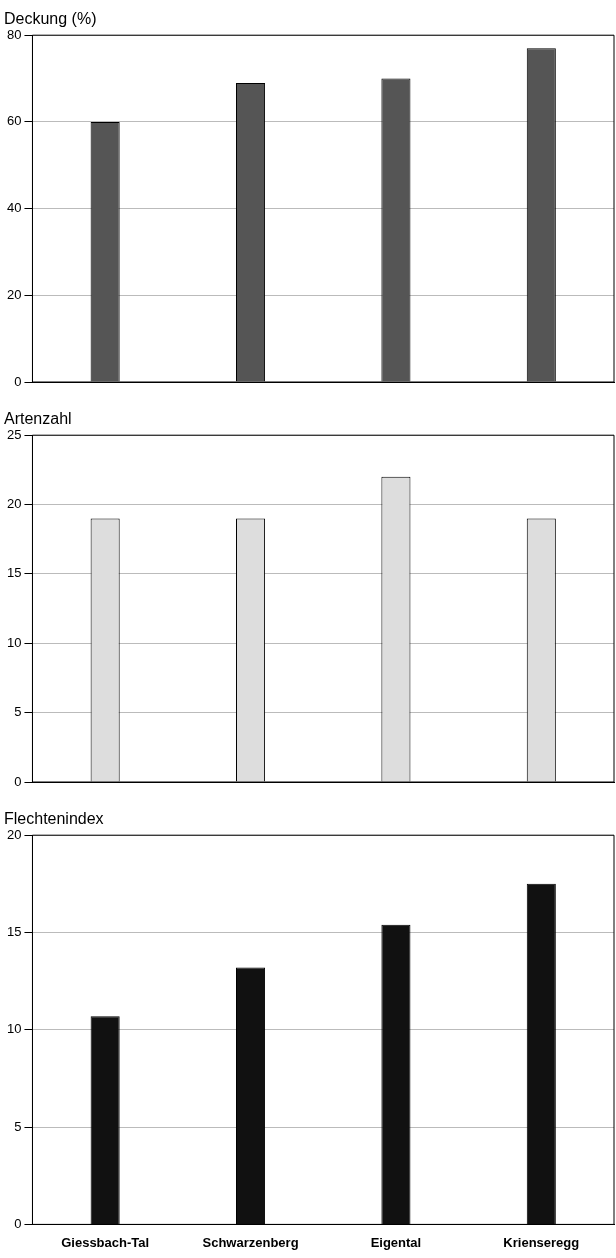 Image resolution: width=616 pixels, height=1258 pixels. Describe the element at coordinates (14, 34) in the screenshot. I see `y-tick-label: 80` at that location.